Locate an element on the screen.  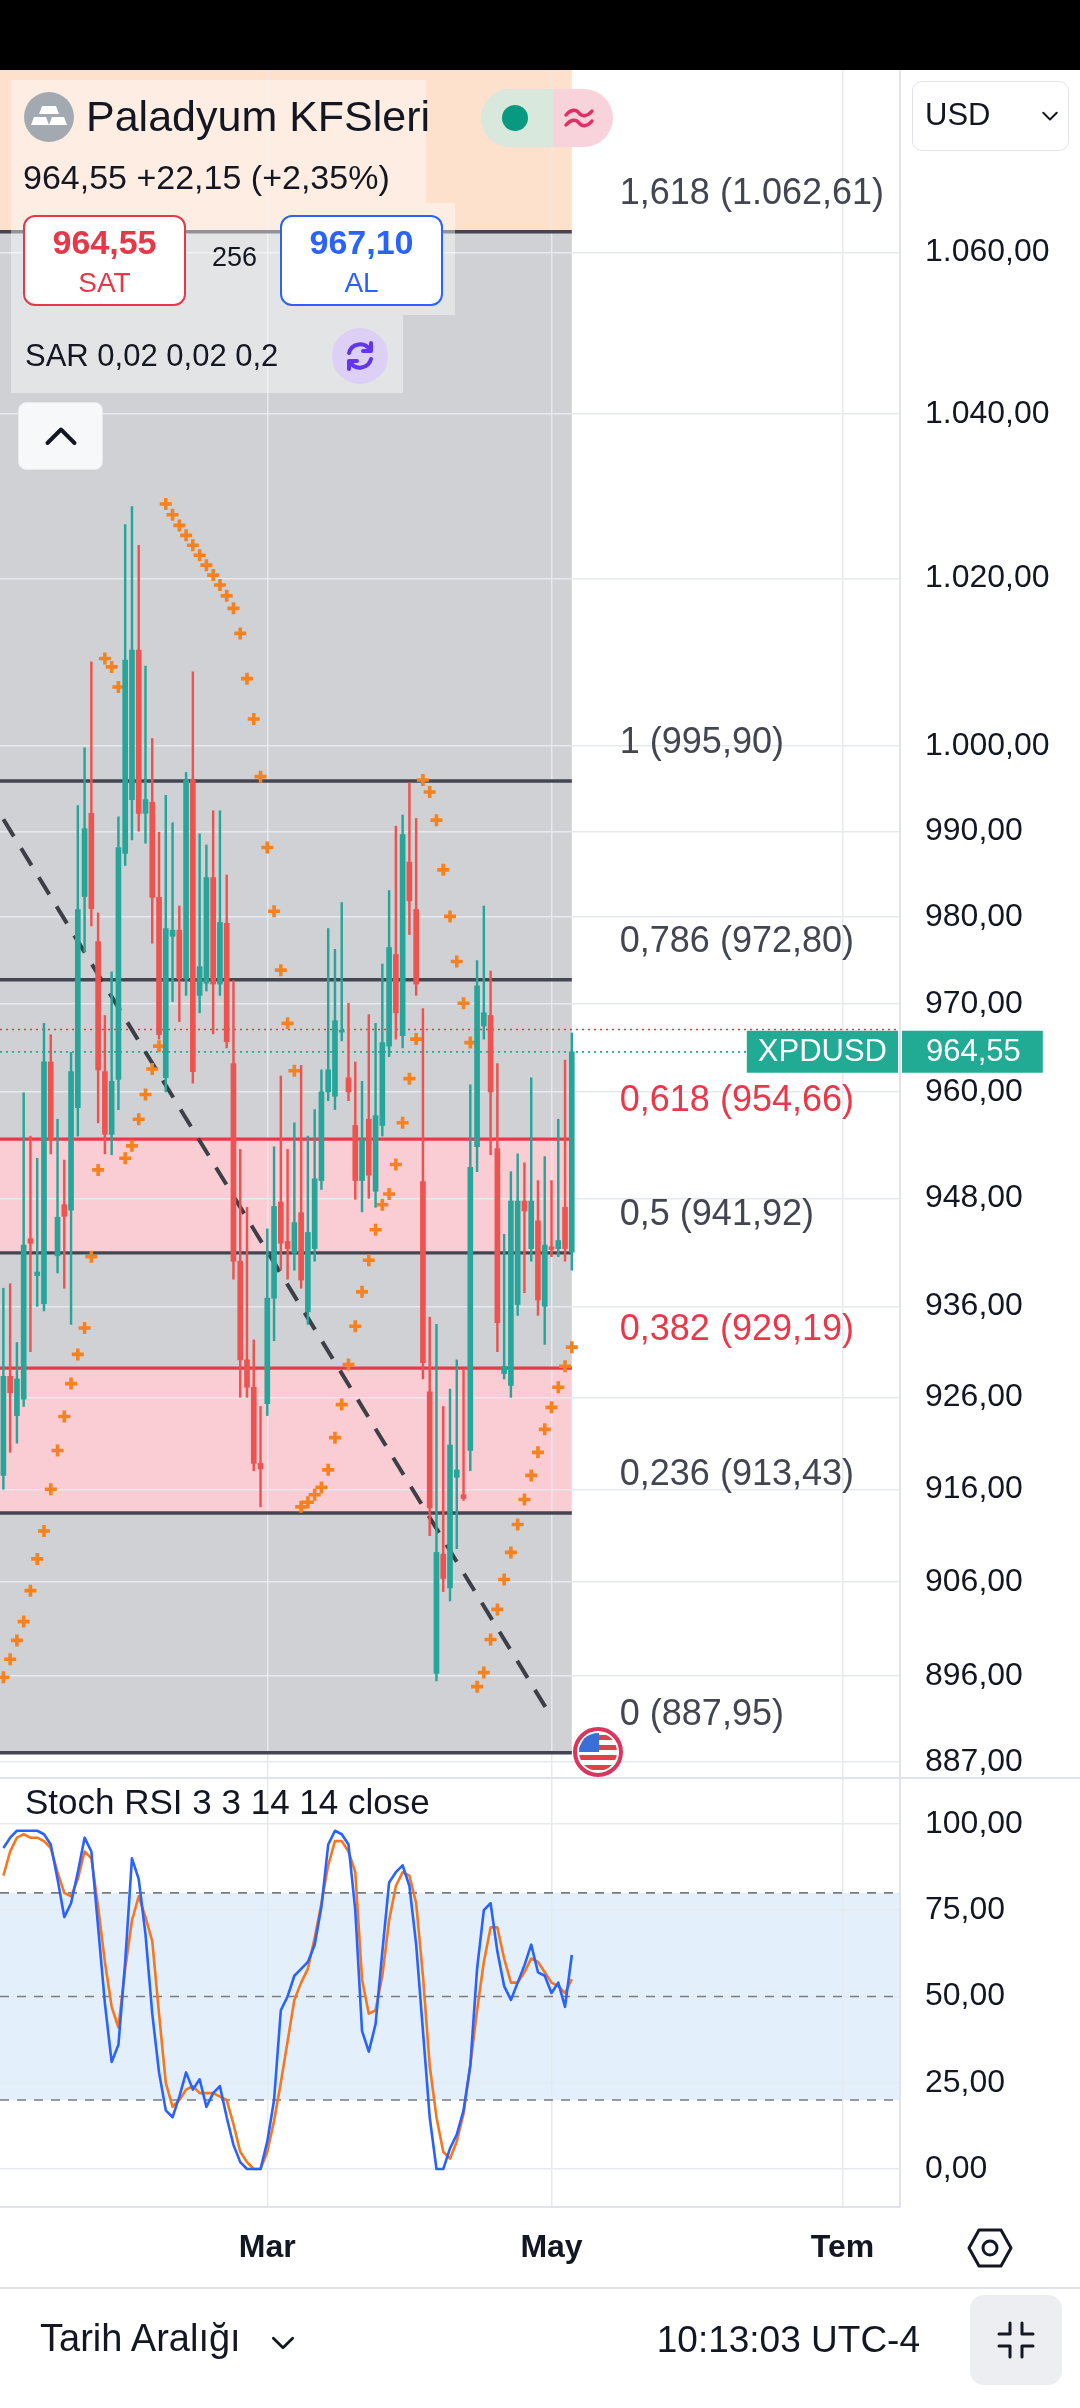
y-tick-label: 948,00 is located at coordinates (974, 1196).